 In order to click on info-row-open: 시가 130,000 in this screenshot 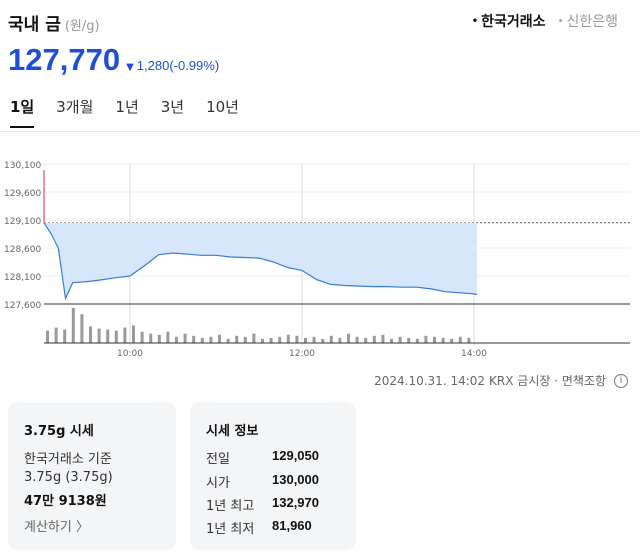, I will do `click(262, 481)`.